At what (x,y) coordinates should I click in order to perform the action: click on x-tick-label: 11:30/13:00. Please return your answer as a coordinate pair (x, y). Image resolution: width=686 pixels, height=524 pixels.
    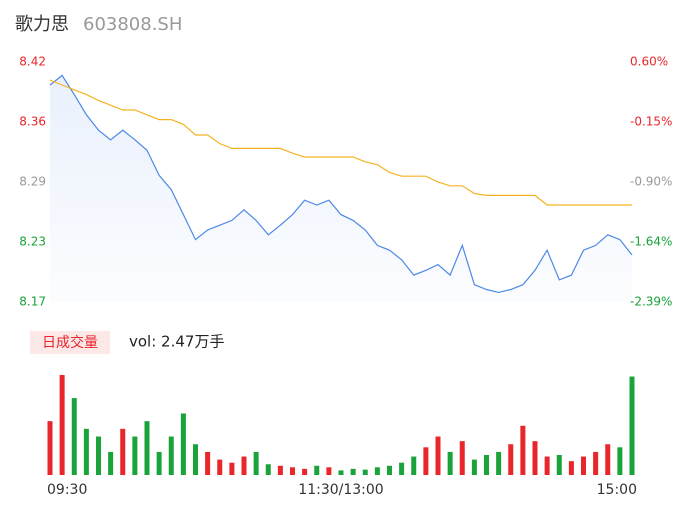
    Looking at the image, I should click on (340, 490).